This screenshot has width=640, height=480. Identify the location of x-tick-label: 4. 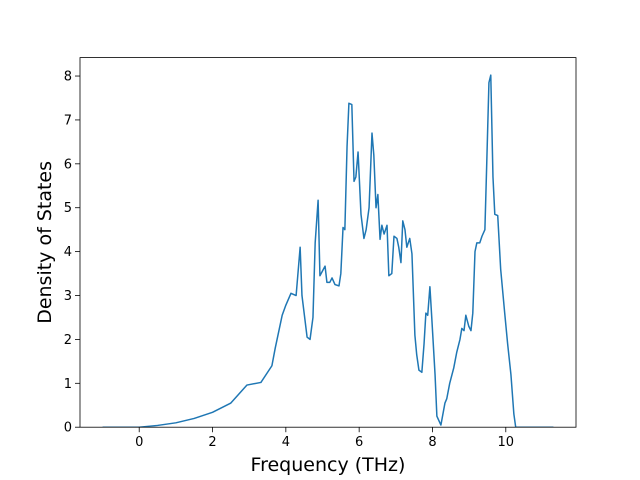
(286, 442).